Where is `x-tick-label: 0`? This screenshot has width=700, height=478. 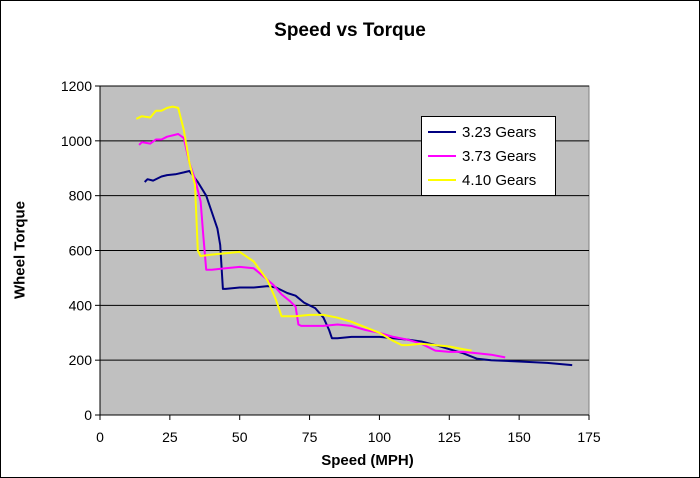 x-tick-label: 0 is located at coordinates (100, 437).